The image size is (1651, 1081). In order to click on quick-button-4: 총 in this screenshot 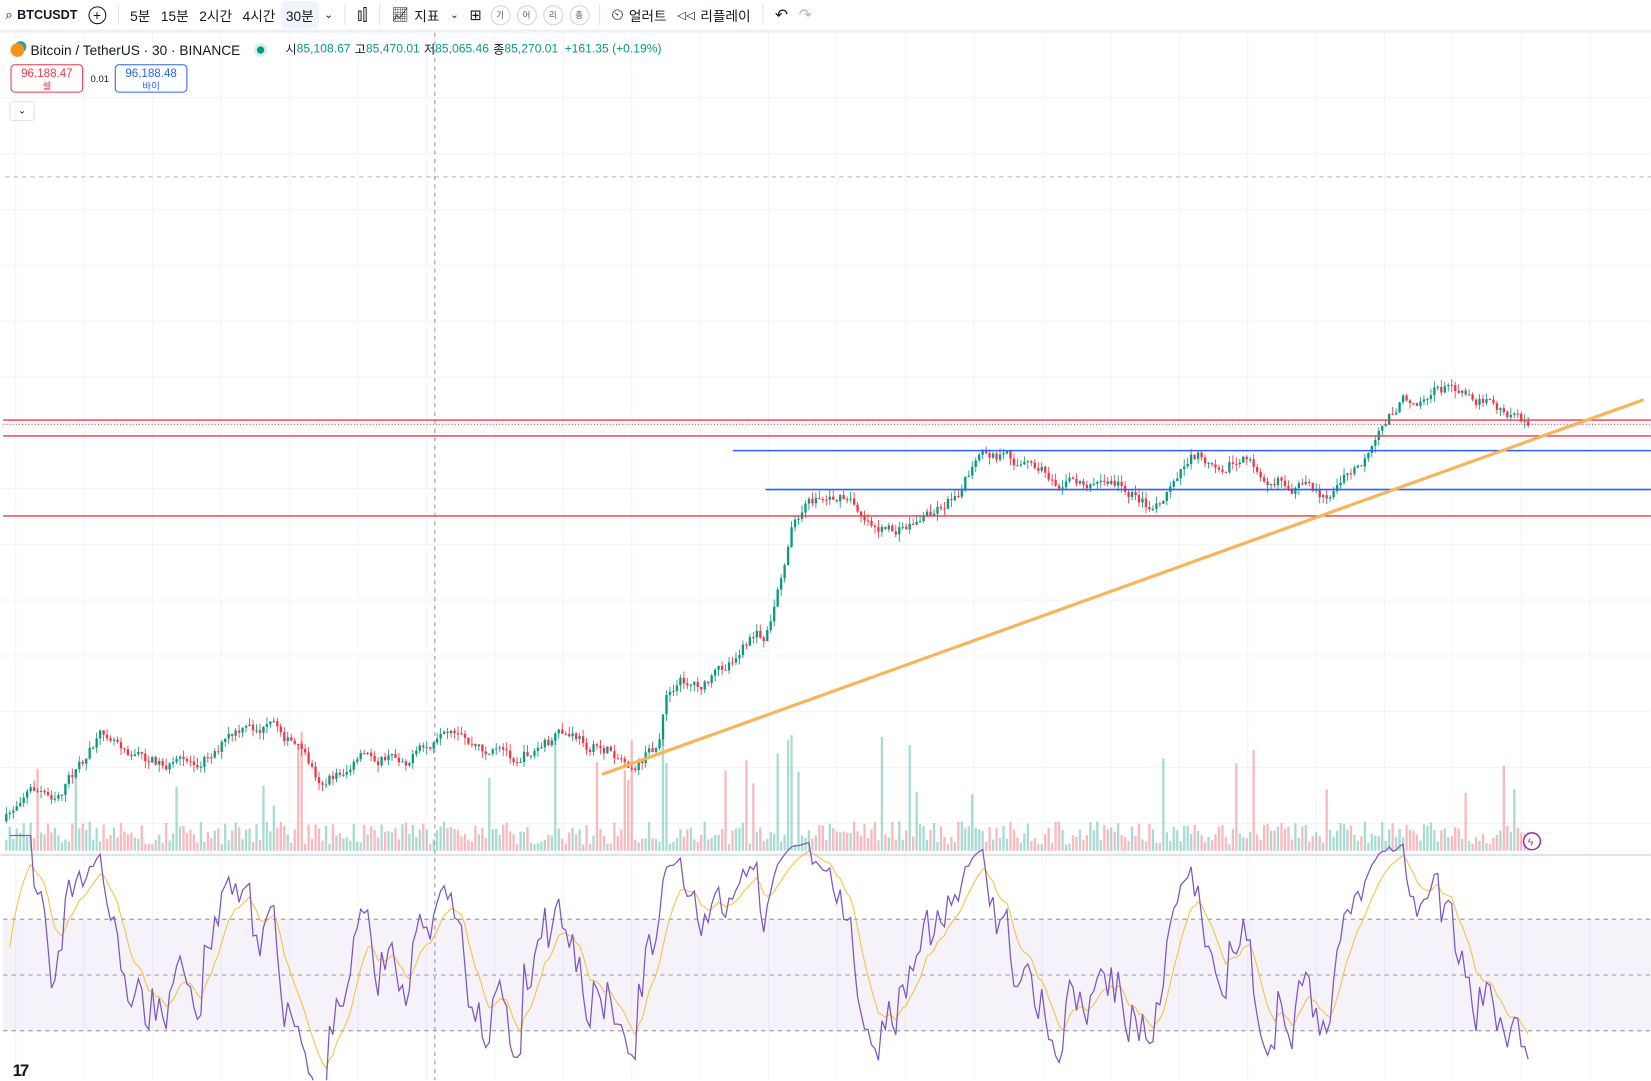, I will do `click(579, 14)`.